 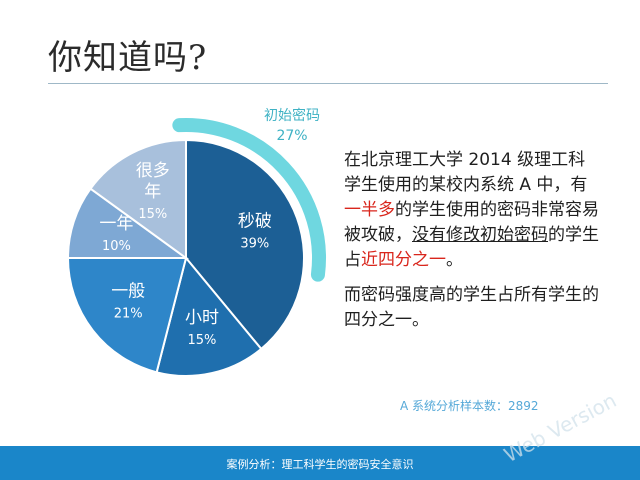 I want to click on underlined-no-change: 没有修改初始密码, so click(x=480, y=235).